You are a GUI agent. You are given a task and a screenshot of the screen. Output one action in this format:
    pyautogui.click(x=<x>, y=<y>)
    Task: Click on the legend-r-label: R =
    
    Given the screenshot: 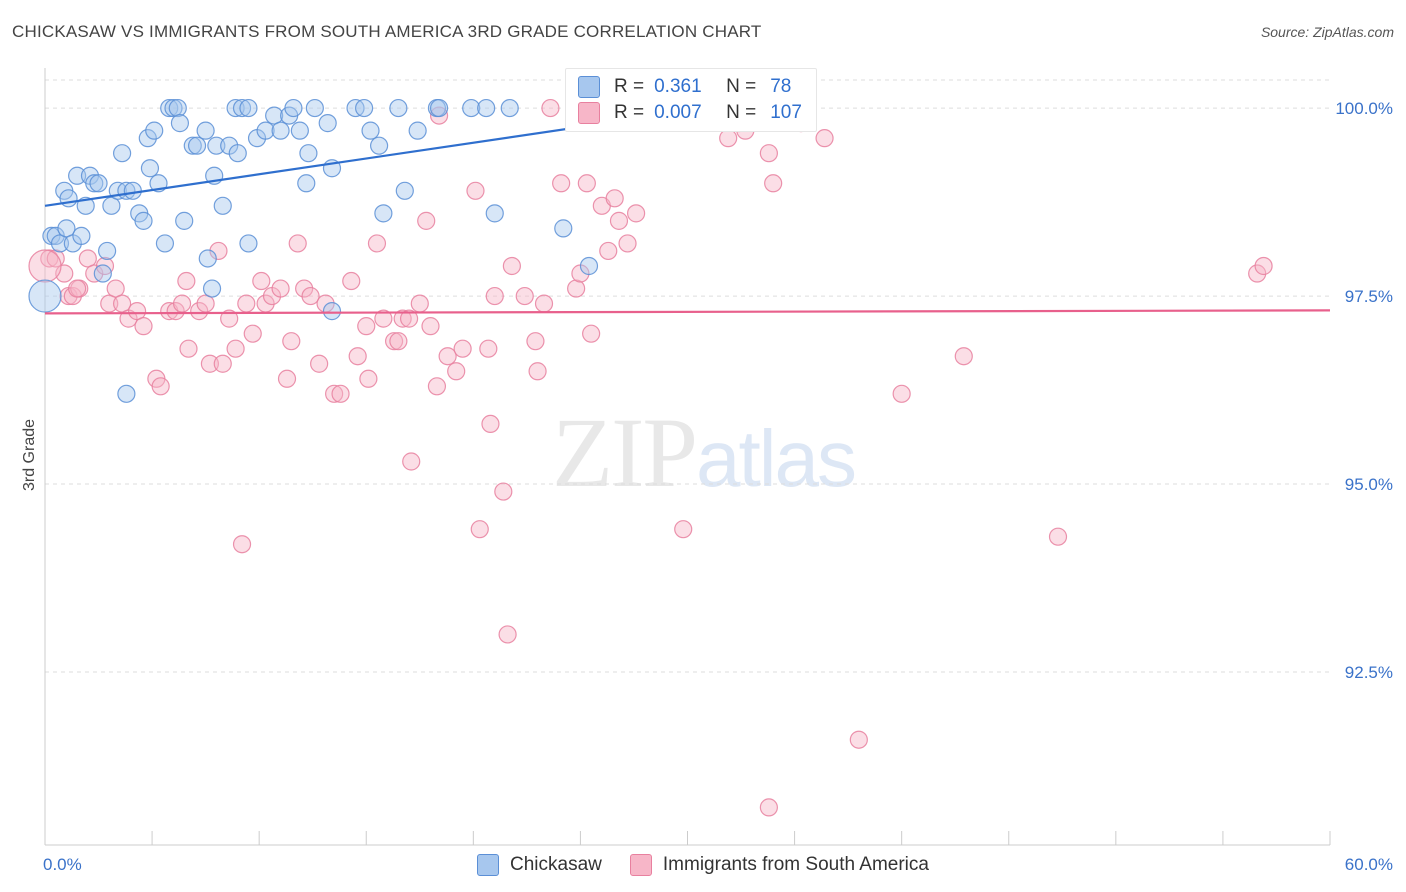 What is the action you would take?
    pyautogui.click(x=629, y=86)
    